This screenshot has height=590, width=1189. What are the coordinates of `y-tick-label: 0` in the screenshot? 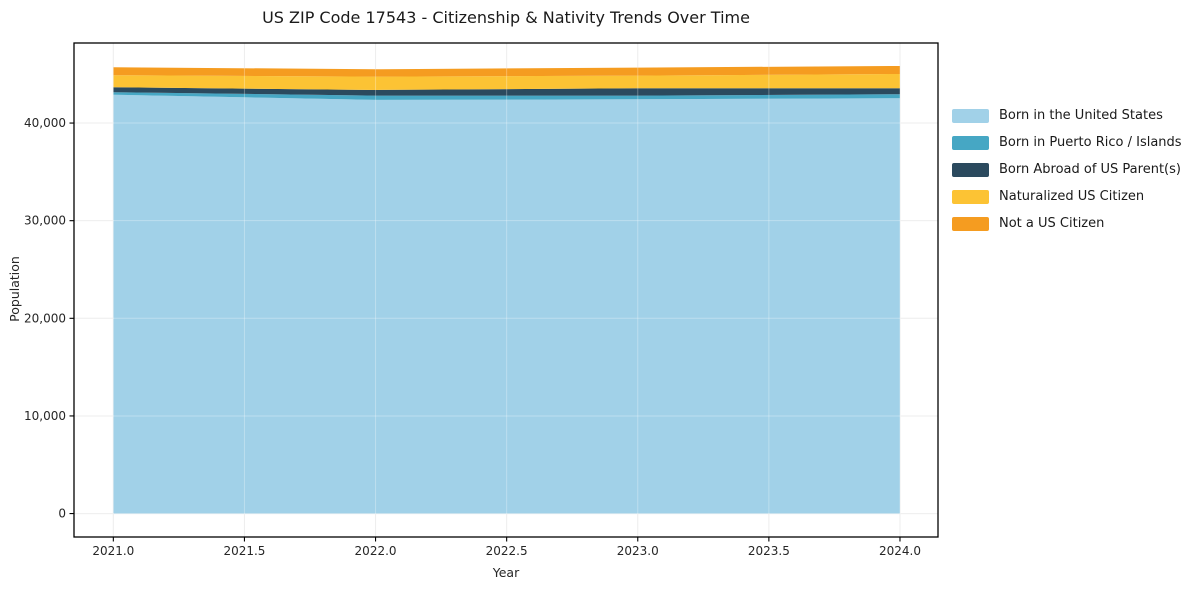 It's located at (62, 514).